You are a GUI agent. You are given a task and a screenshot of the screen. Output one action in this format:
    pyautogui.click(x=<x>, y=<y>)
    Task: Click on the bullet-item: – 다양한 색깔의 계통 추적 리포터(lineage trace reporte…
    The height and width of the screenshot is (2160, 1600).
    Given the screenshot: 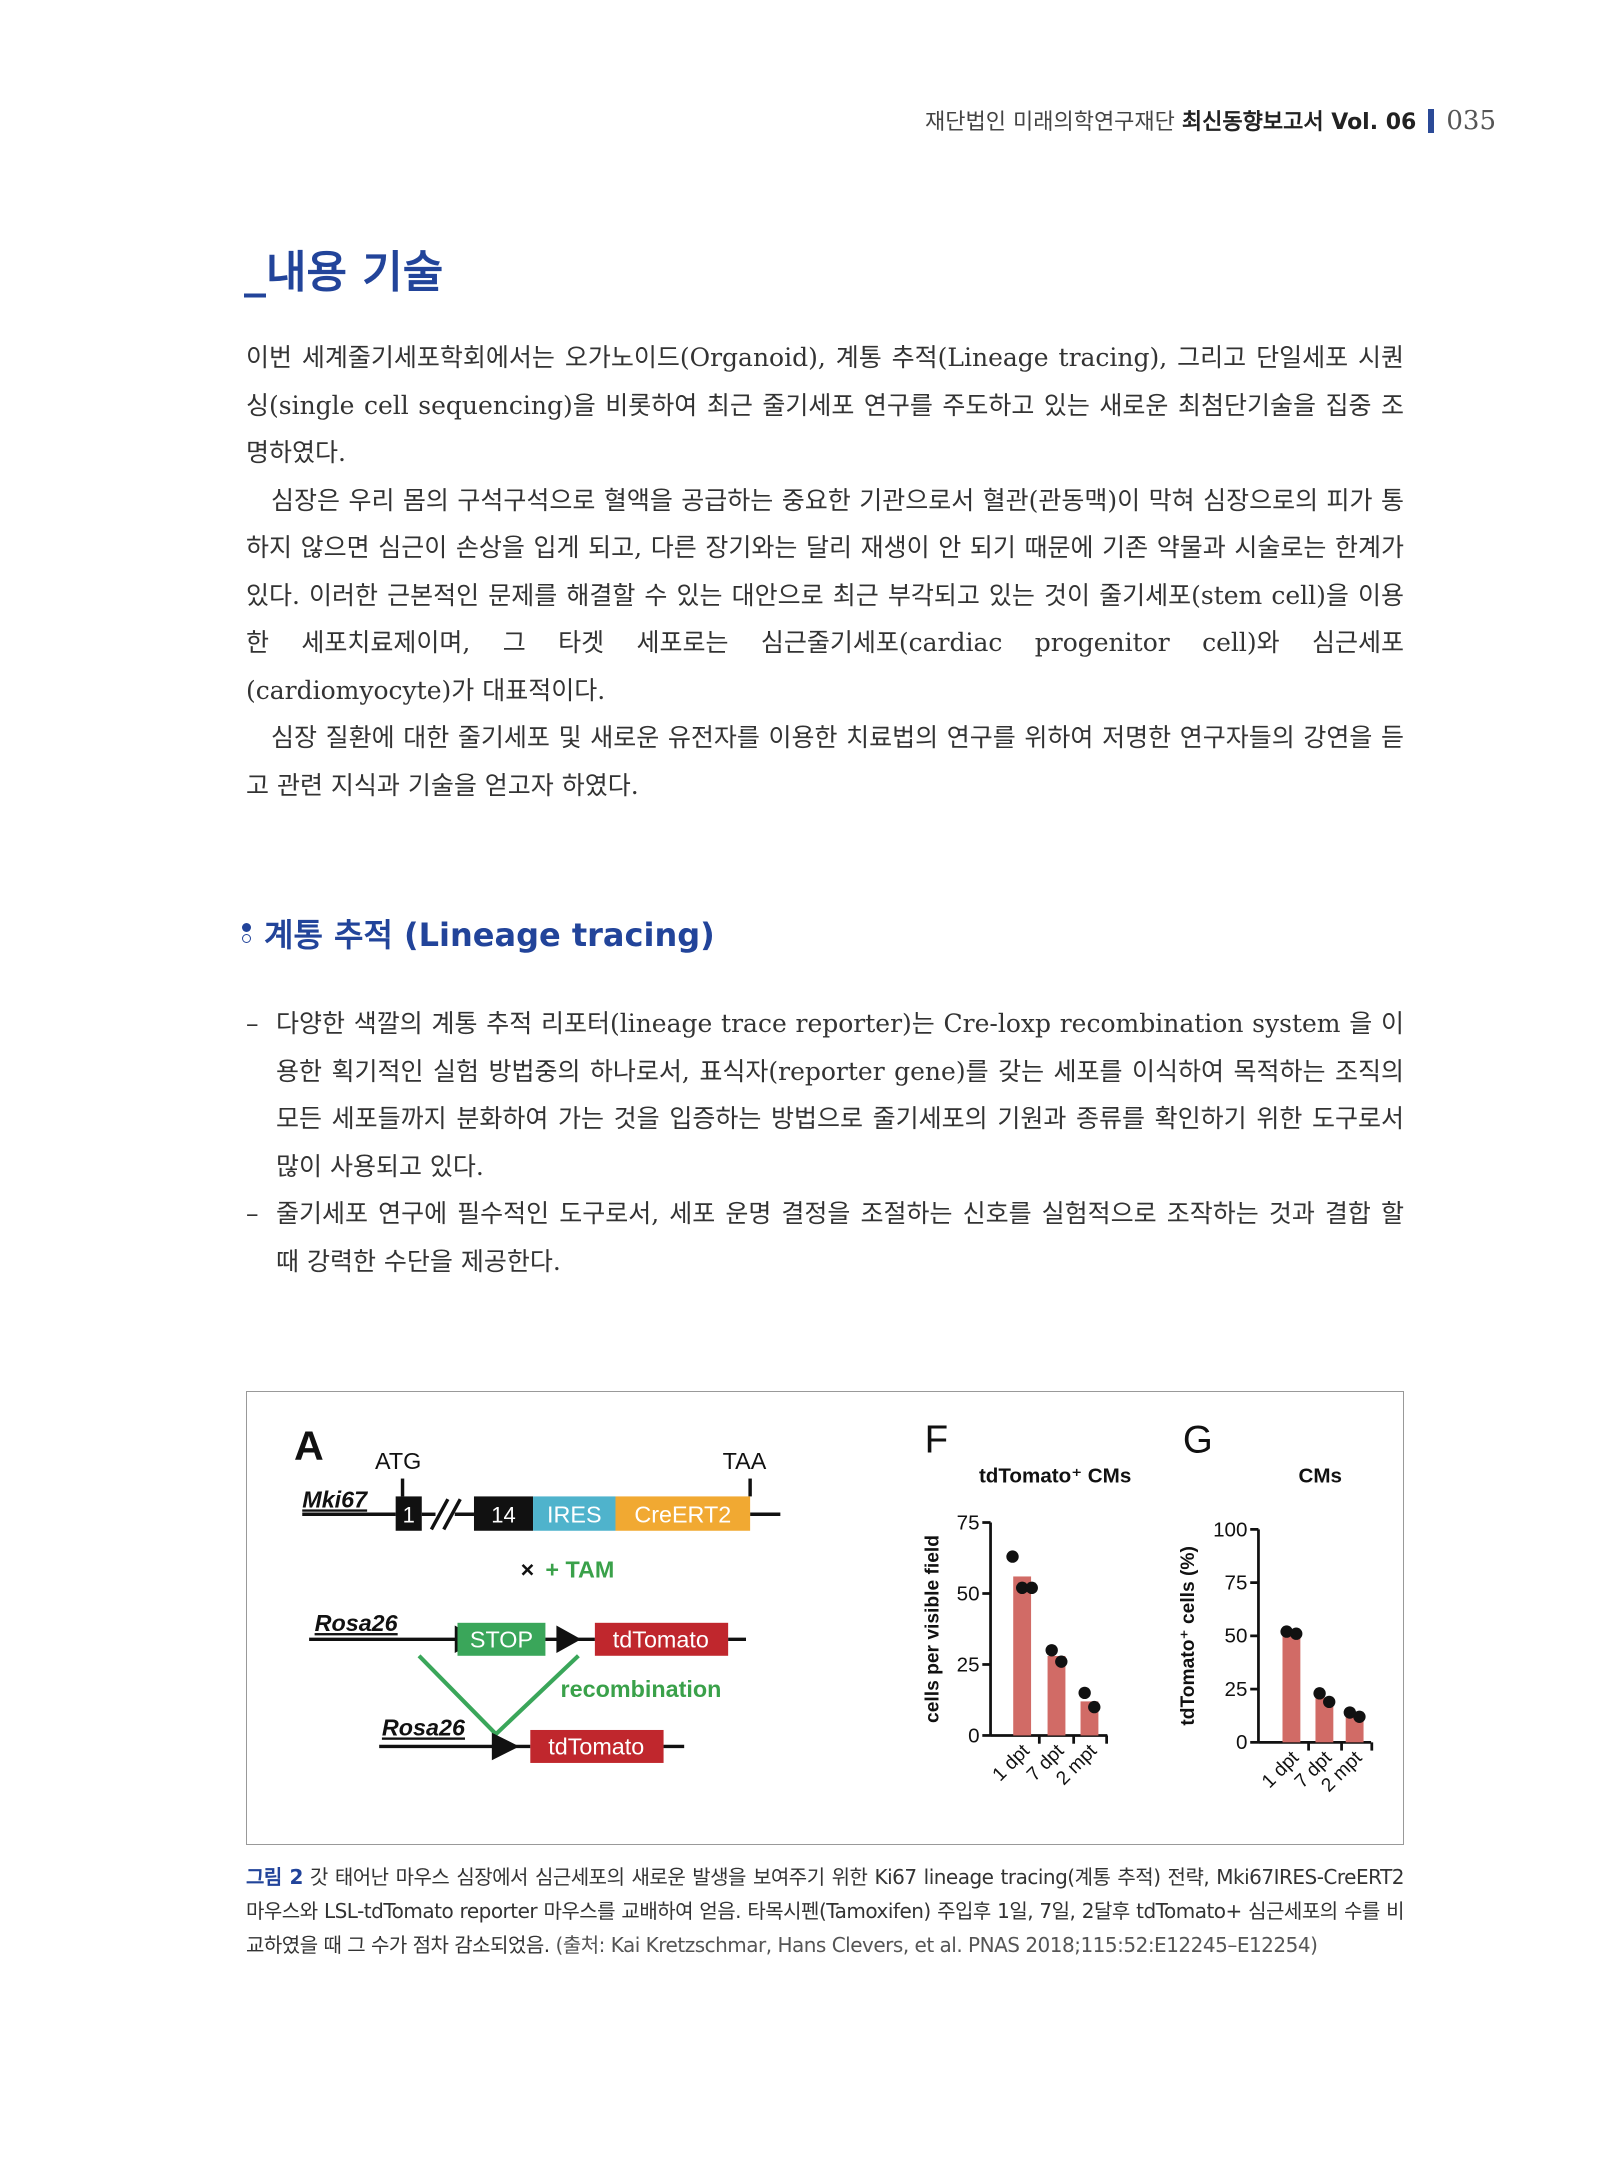 What is the action you would take?
    pyautogui.click(x=825, y=1095)
    